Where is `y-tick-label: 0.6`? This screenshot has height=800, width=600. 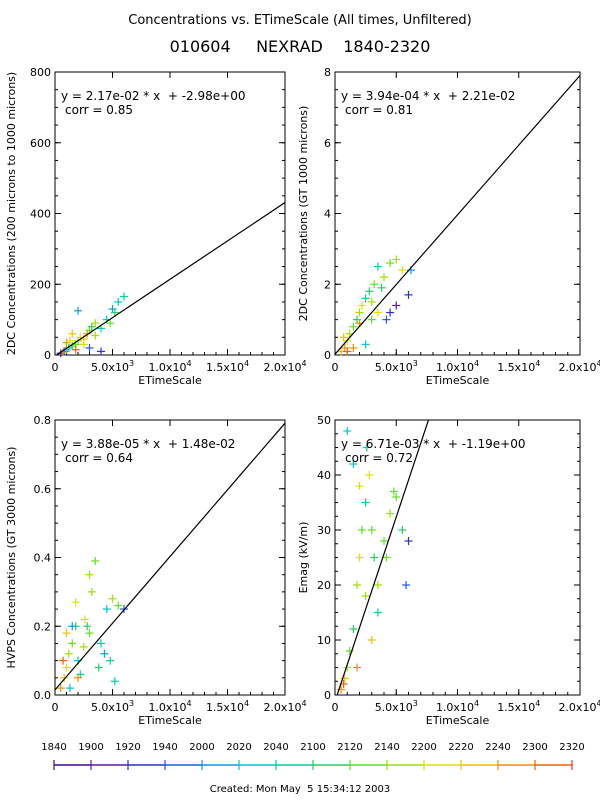
y-tick-label: 0.6 is located at coordinates (43, 489).